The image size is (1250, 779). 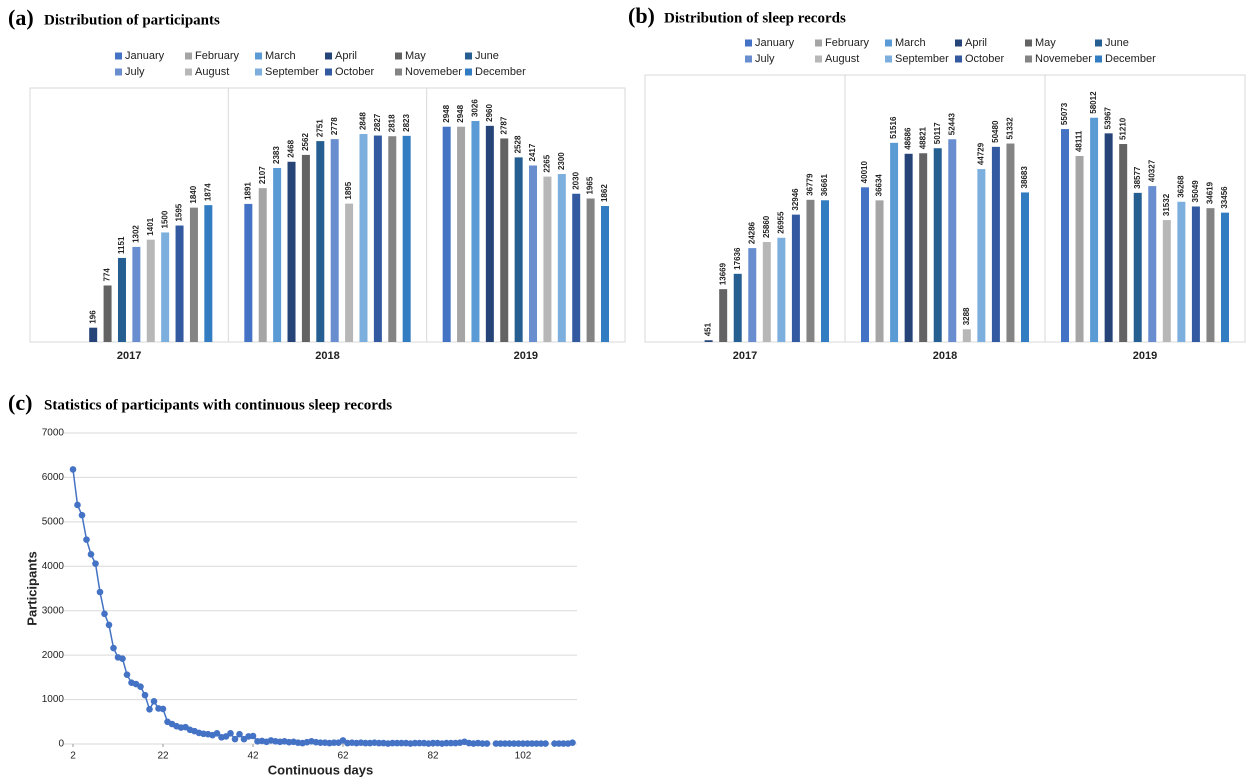 What do you see at coordinates (415, 56) in the screenshot?
I see `legend-label: May` at bounding box center [415, 56].